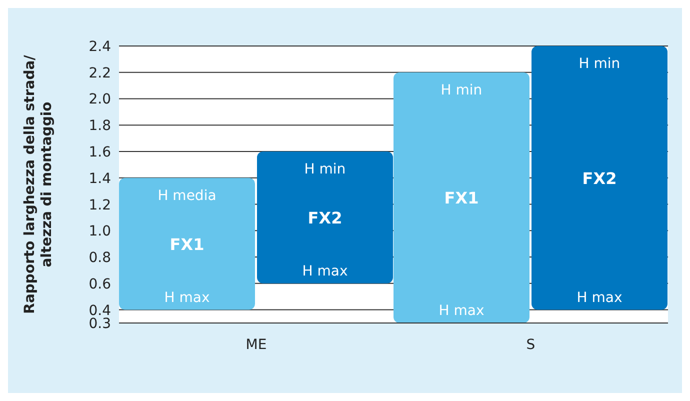 This screenshot has width=690, height=401. I want to click on series-label: FX1, so click(187, 244).